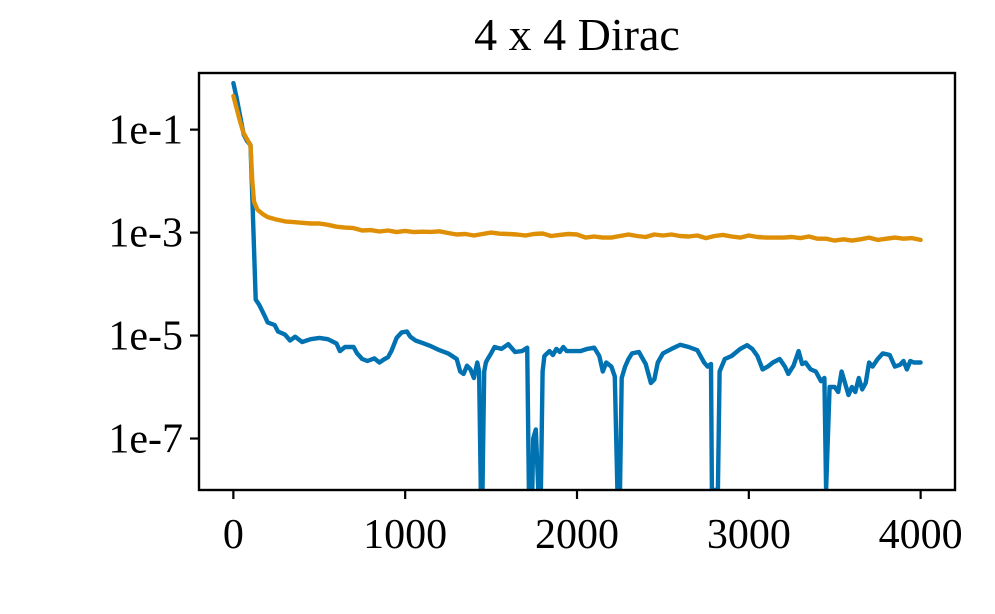 The height and width of the screenshot is (614, 995). What do you see at coordinates (233, 535) in the screenshot?
I see `x-tick-label: 0` at bounding box center [233, 535].